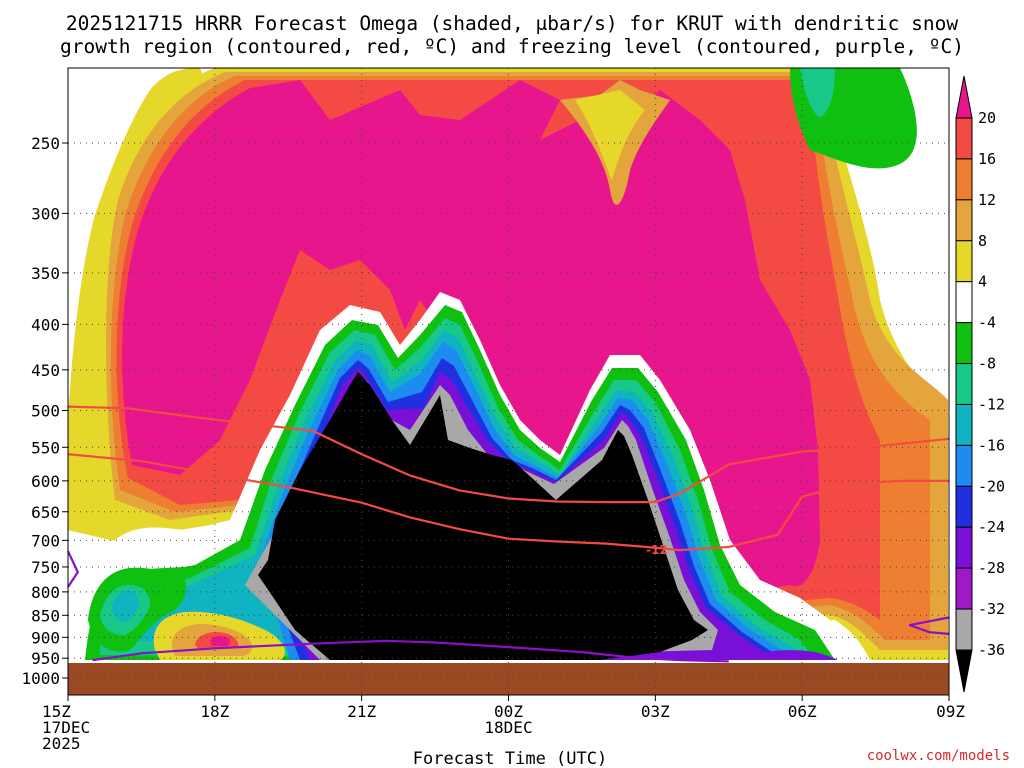 This screenshot has height=768, width=1024. Describe the element at coordinates (136, 306) in the screenshot. I see `omega-fill-4-8-left` at that location.